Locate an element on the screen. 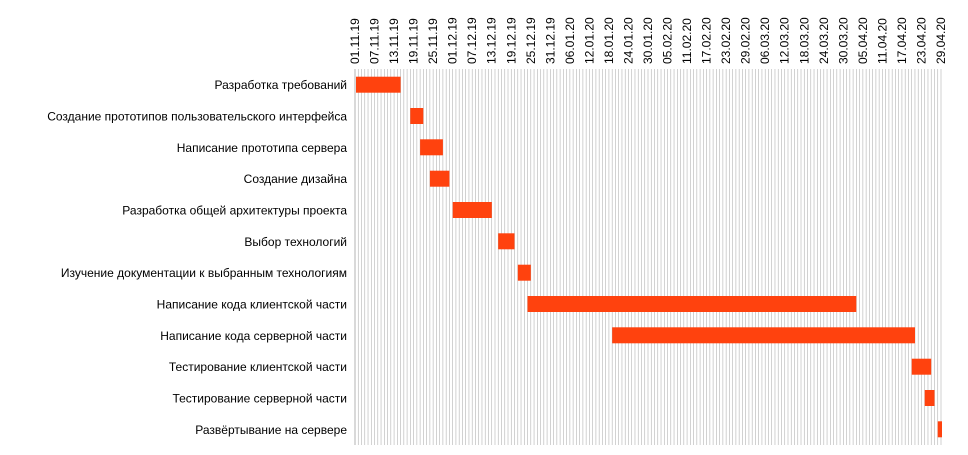 The height and width of the screenshot is (455, 968). x-tick-label: 19.12.19 is located at coordinates (511, 40).